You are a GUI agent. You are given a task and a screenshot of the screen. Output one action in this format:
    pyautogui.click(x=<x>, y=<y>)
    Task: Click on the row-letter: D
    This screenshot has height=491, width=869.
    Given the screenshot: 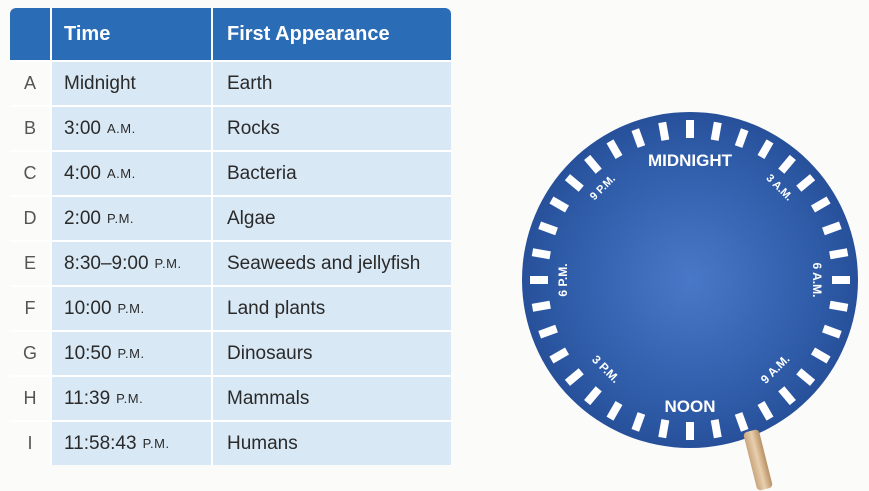 What is the action you would take?
    pyautogui.click(x=30, y=218)
    